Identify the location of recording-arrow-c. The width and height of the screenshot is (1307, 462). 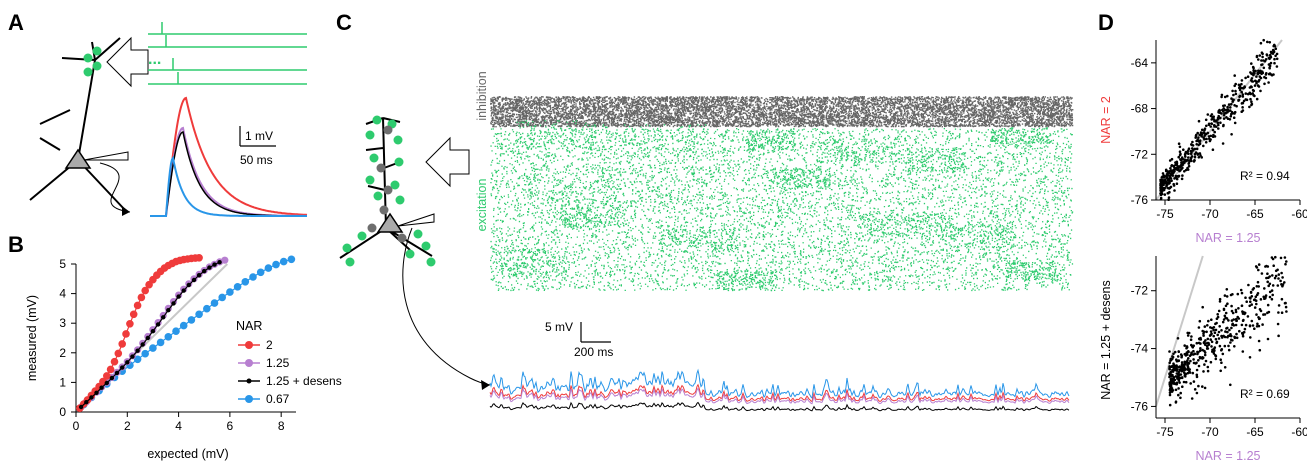
(446, 306).